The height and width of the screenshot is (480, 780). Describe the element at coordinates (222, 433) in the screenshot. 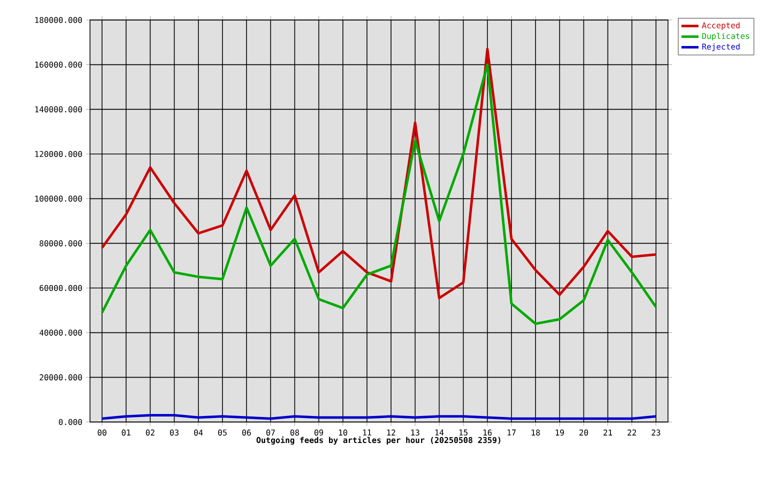

I see `x-tick-label: 05` at that location.